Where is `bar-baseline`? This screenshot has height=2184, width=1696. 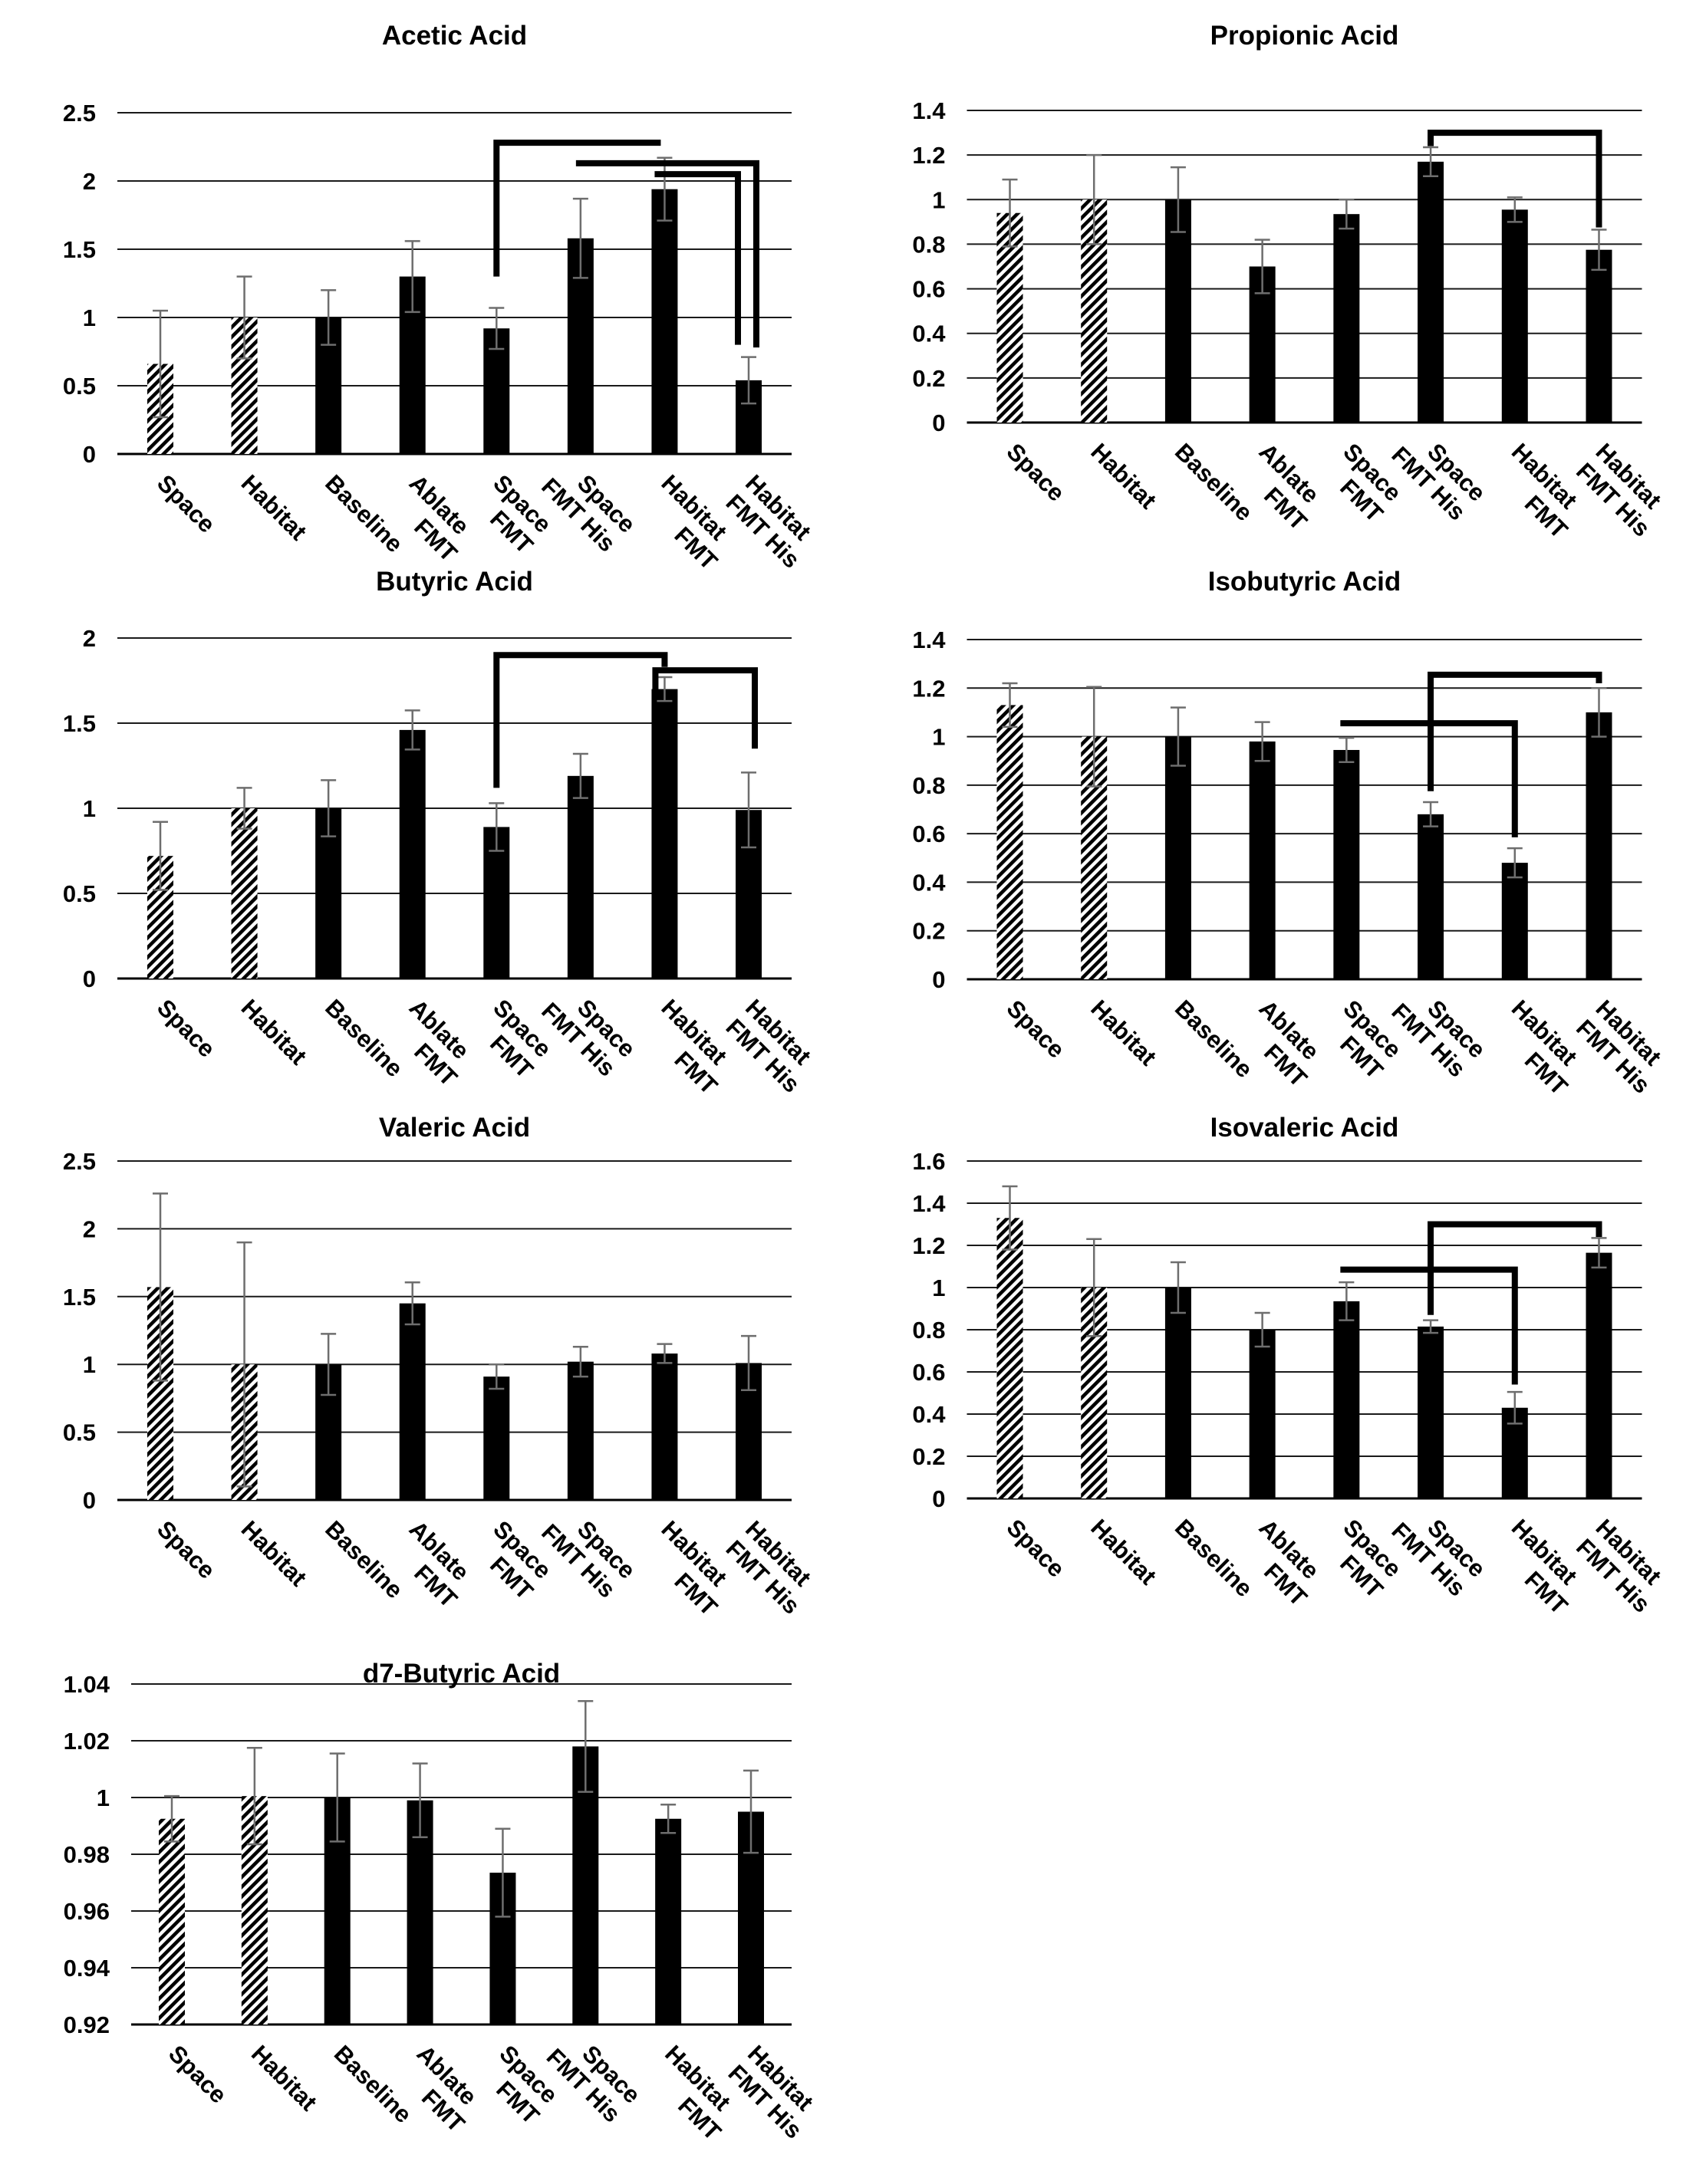 bar-baseline is located at coordinates (1177, 311).